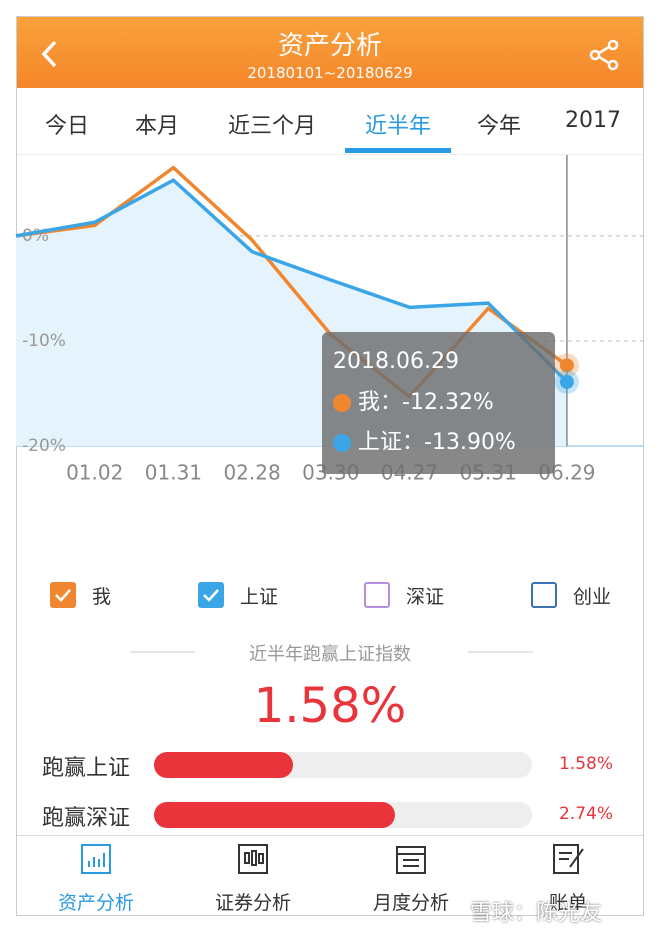 The image size is (660, 932). What do you see at coordinates (396, 361) in the screenshot?
I see `tooltip-title: 2018.06.29` at bounding box center [396, 361].